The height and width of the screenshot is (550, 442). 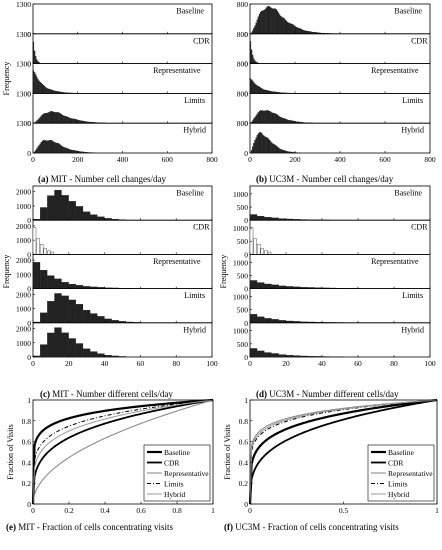 I want to click on legend-label: CDR, so click(x=395, y=463).